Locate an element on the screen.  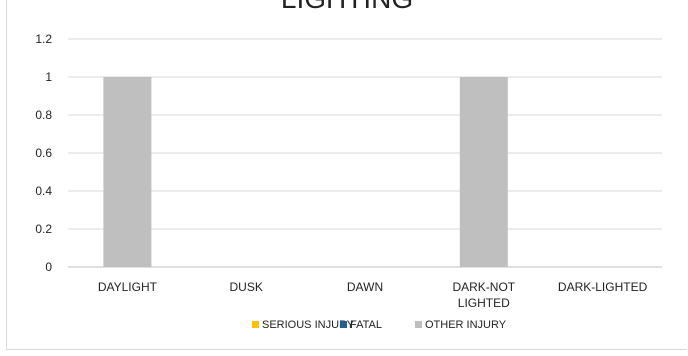
y-tick-label: 0.6 is located at coordinates (43, 153).